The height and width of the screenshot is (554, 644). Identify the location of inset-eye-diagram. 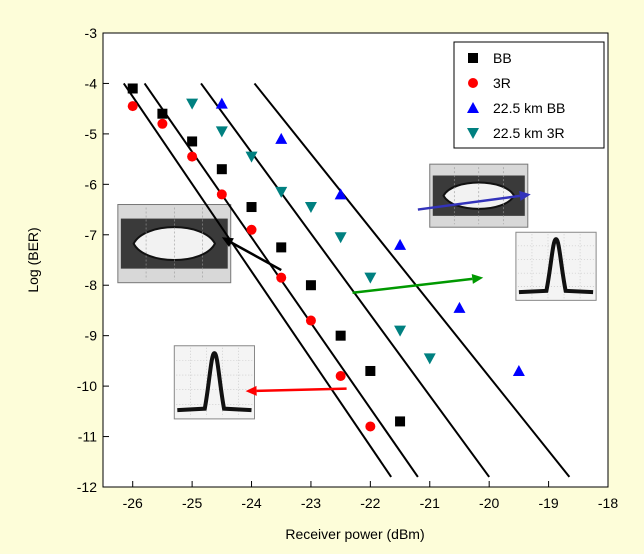
(174, 244).